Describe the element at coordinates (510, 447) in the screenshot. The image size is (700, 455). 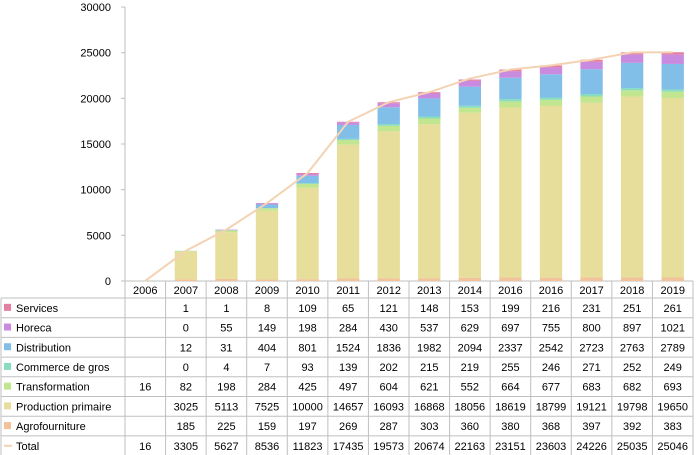
I see `table-cell-value: 23151` at that location.